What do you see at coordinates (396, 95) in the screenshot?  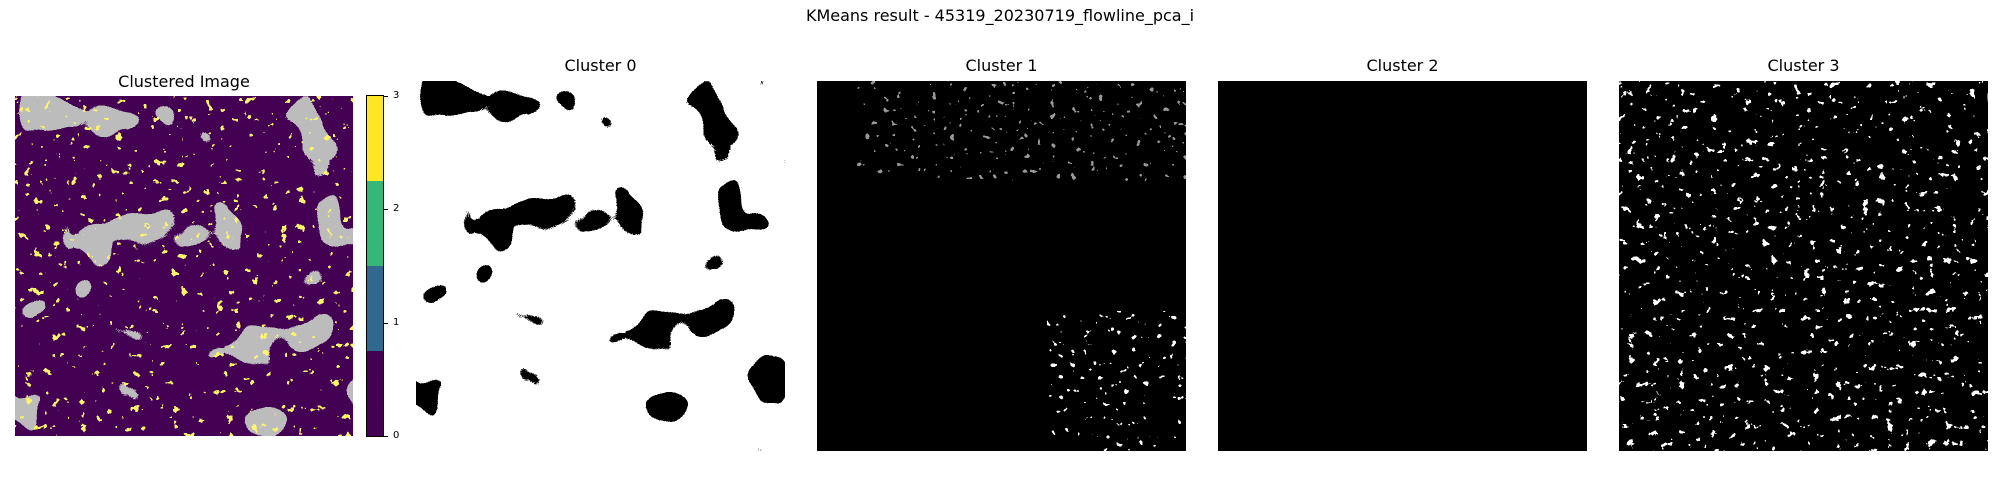 I see `colorbar-label-3: 3` at bounding box center [396, 95].